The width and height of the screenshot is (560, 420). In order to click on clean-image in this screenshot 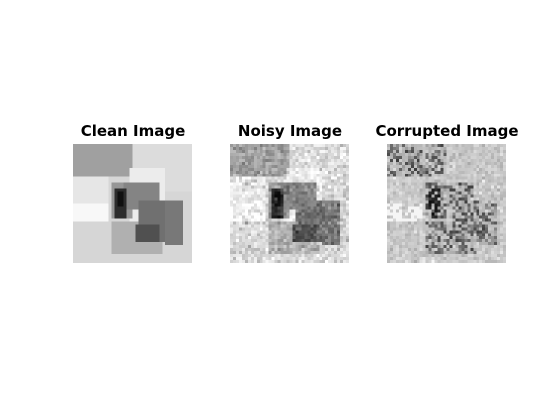, I will do `click(132, 203)`.